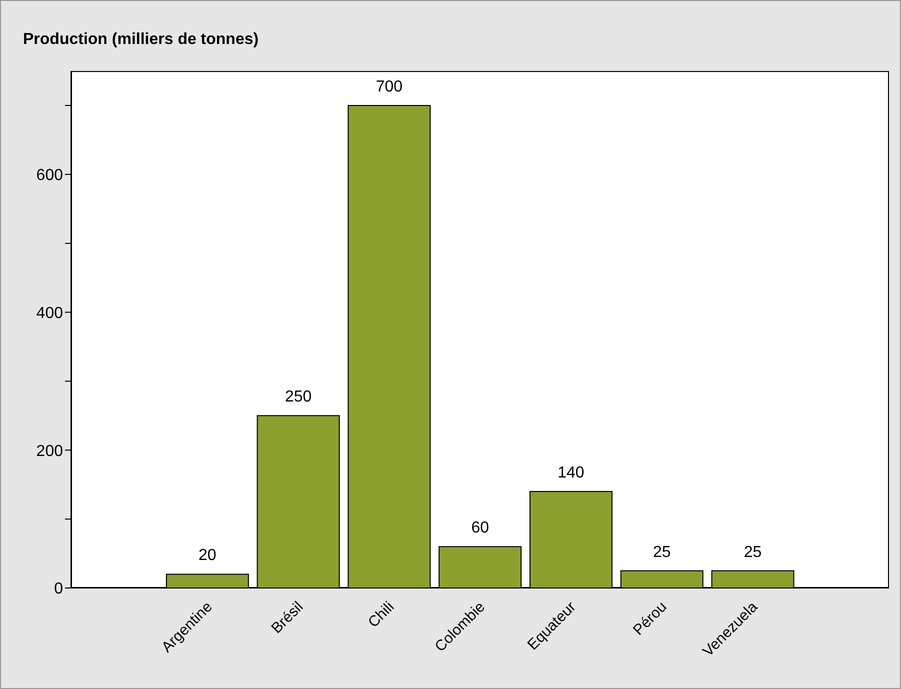 The height and width of the screenshot is (689, 901). What do you see at coordinates (571, 473) in the screenshot?
I see `data-label: 140` at bounding box center [571, 473].